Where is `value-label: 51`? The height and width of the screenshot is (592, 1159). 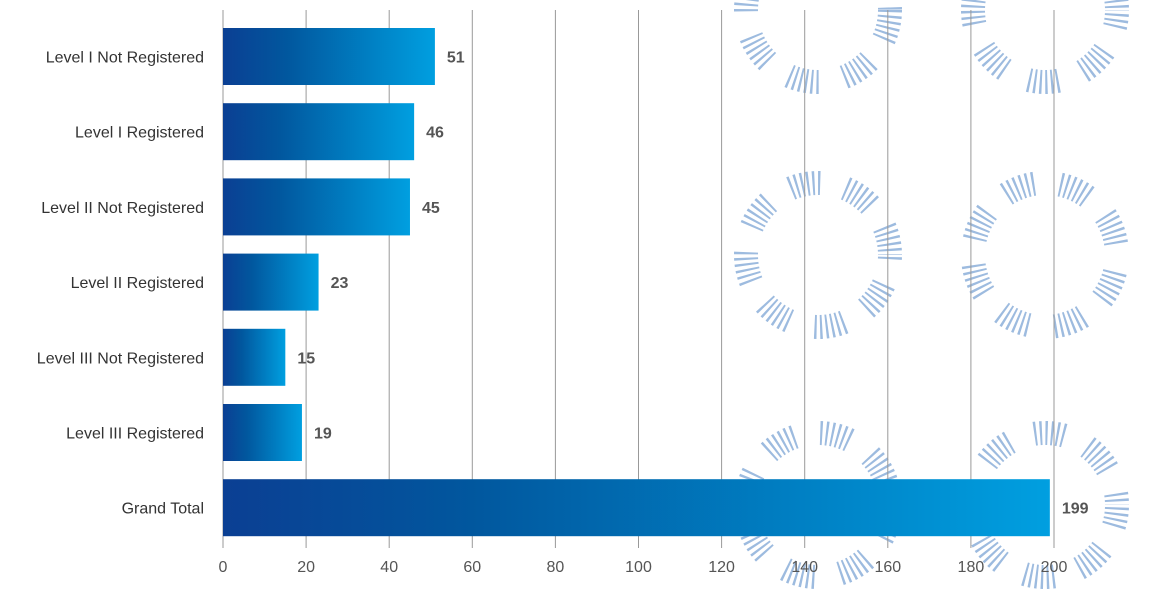 value-label: 51 is located at coordinates (456, 58).